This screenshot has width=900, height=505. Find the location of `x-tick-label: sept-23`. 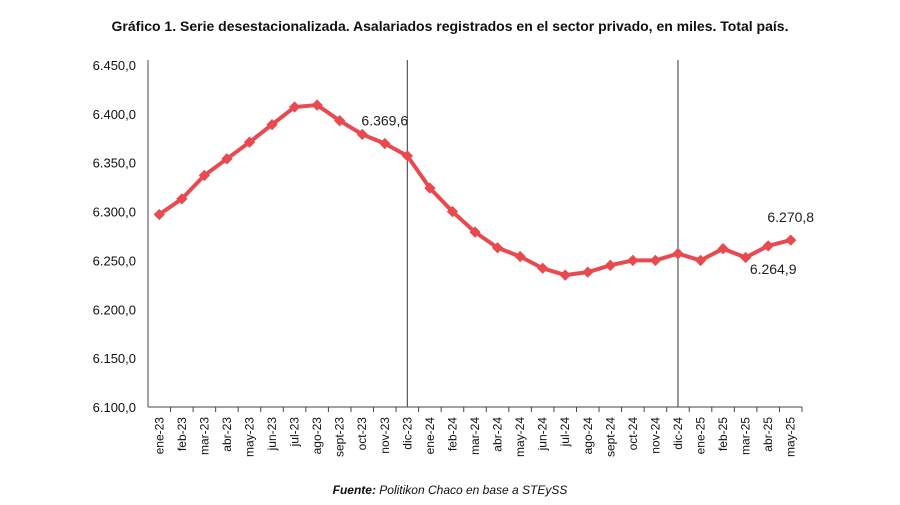

x-tick-label: sept-23 is located at coordinates (340, 437).